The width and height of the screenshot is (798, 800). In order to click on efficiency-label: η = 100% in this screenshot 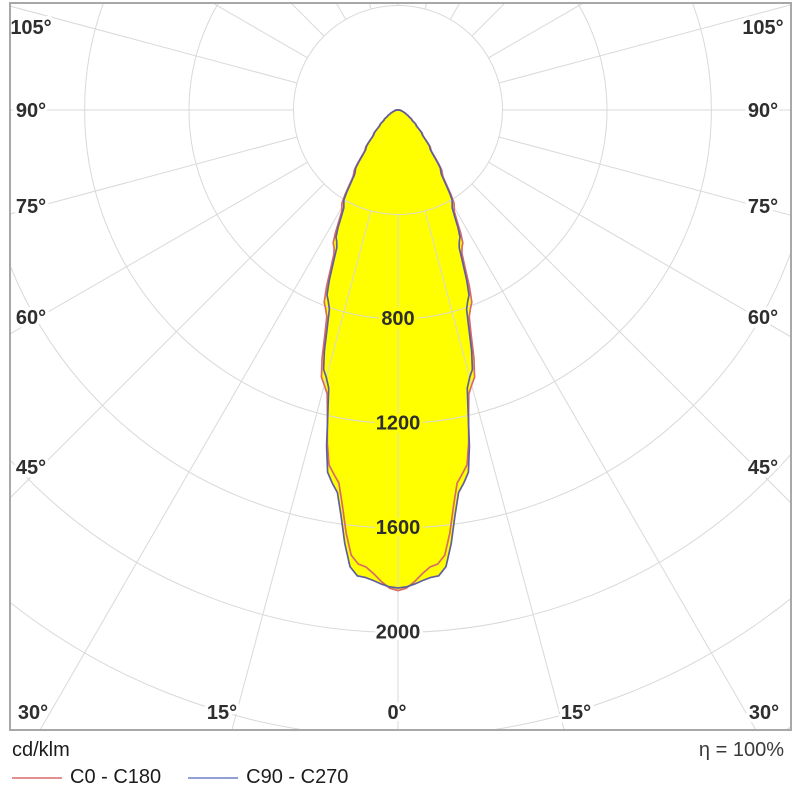, I will do `click(741, 750)`.